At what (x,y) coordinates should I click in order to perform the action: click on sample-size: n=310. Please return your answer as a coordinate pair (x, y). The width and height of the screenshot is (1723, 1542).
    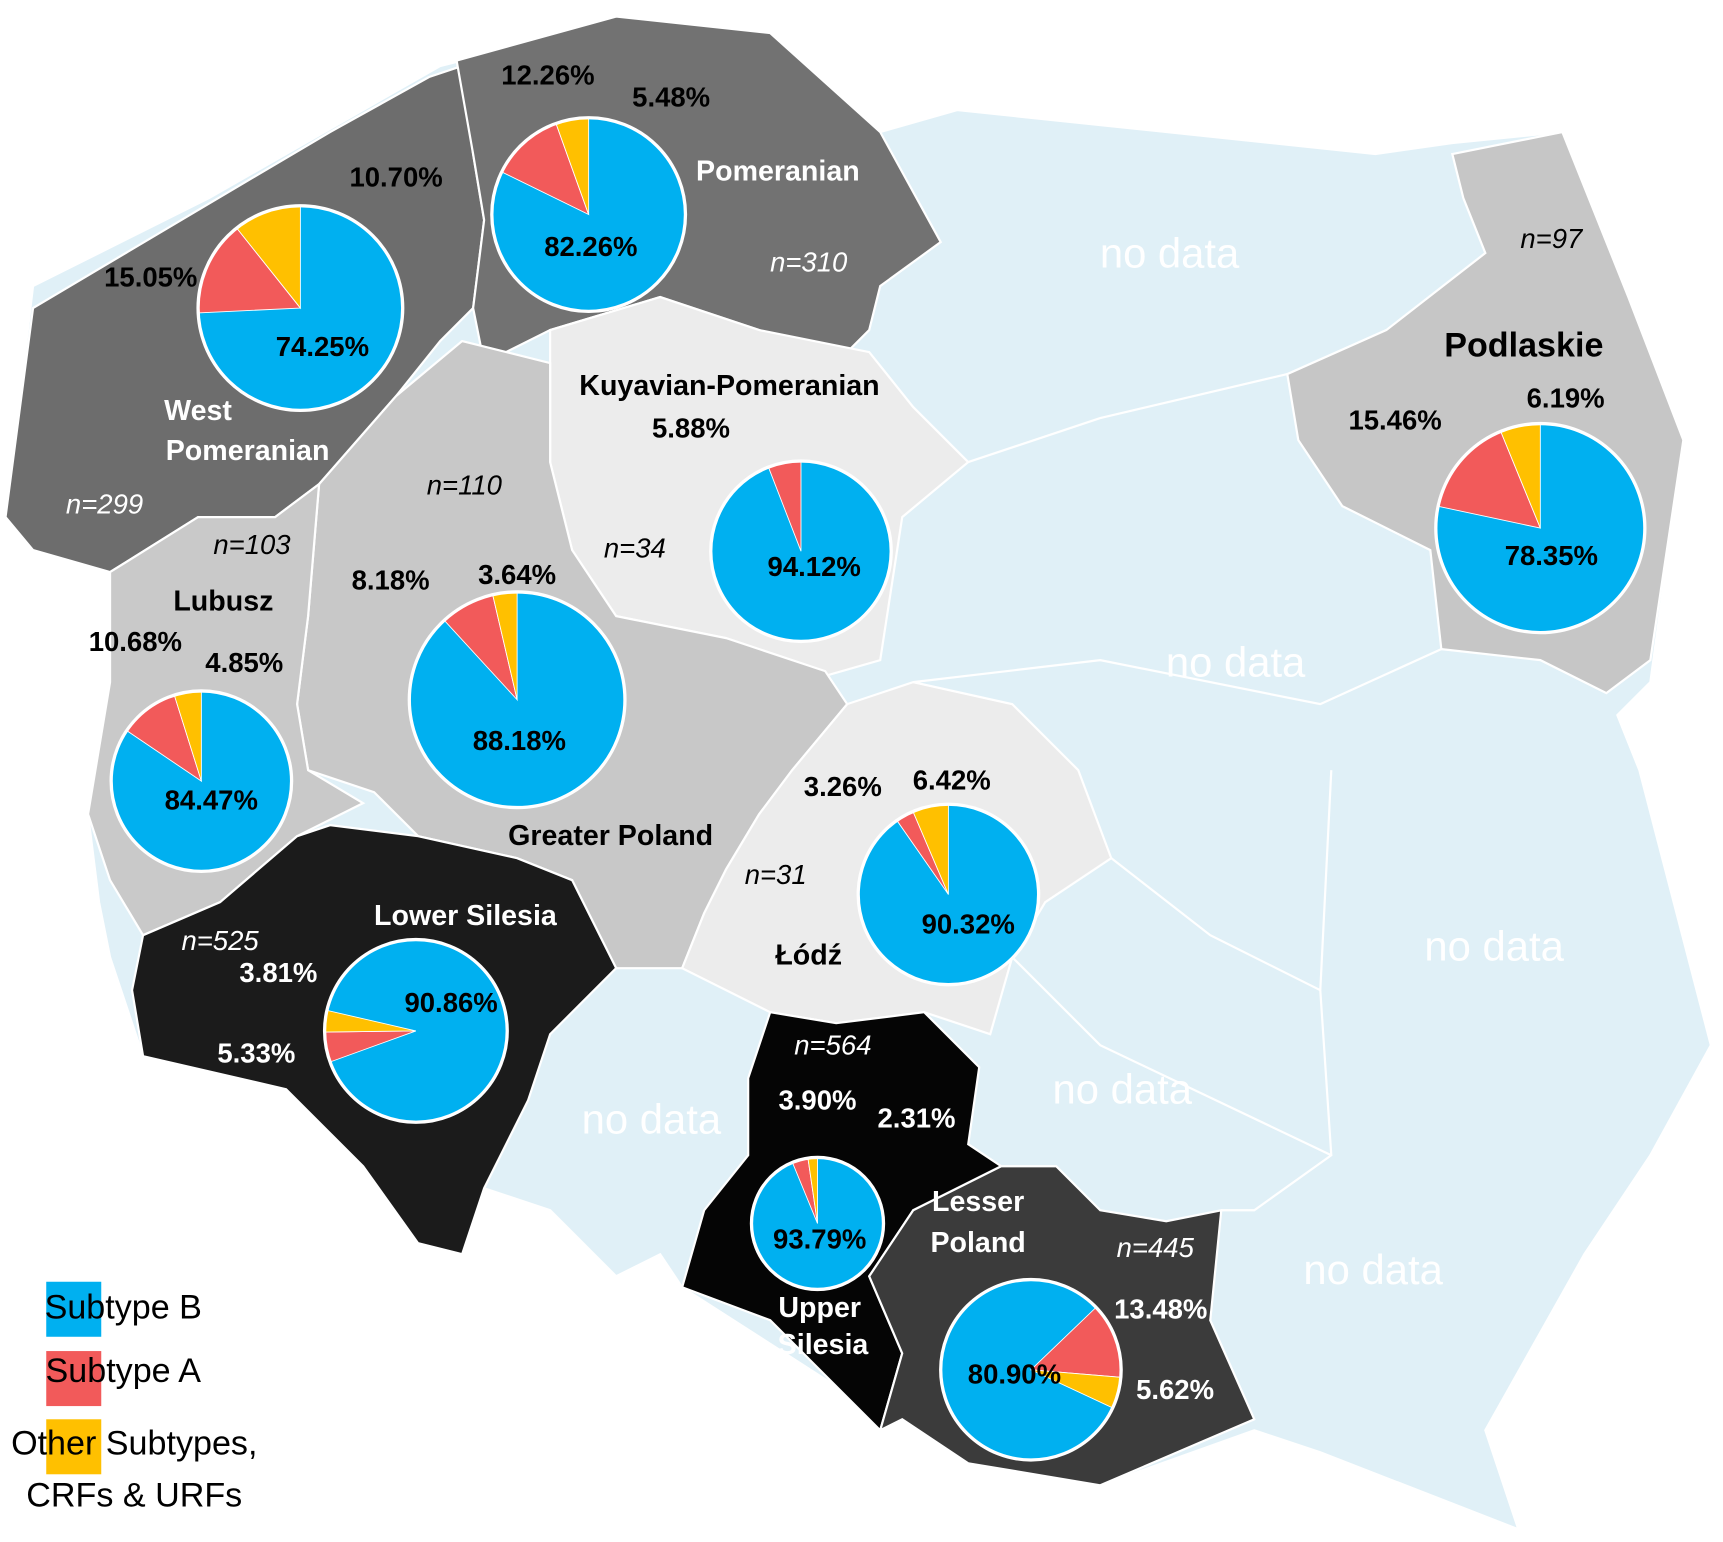
    Looking at the image, I should click on (809, 261).